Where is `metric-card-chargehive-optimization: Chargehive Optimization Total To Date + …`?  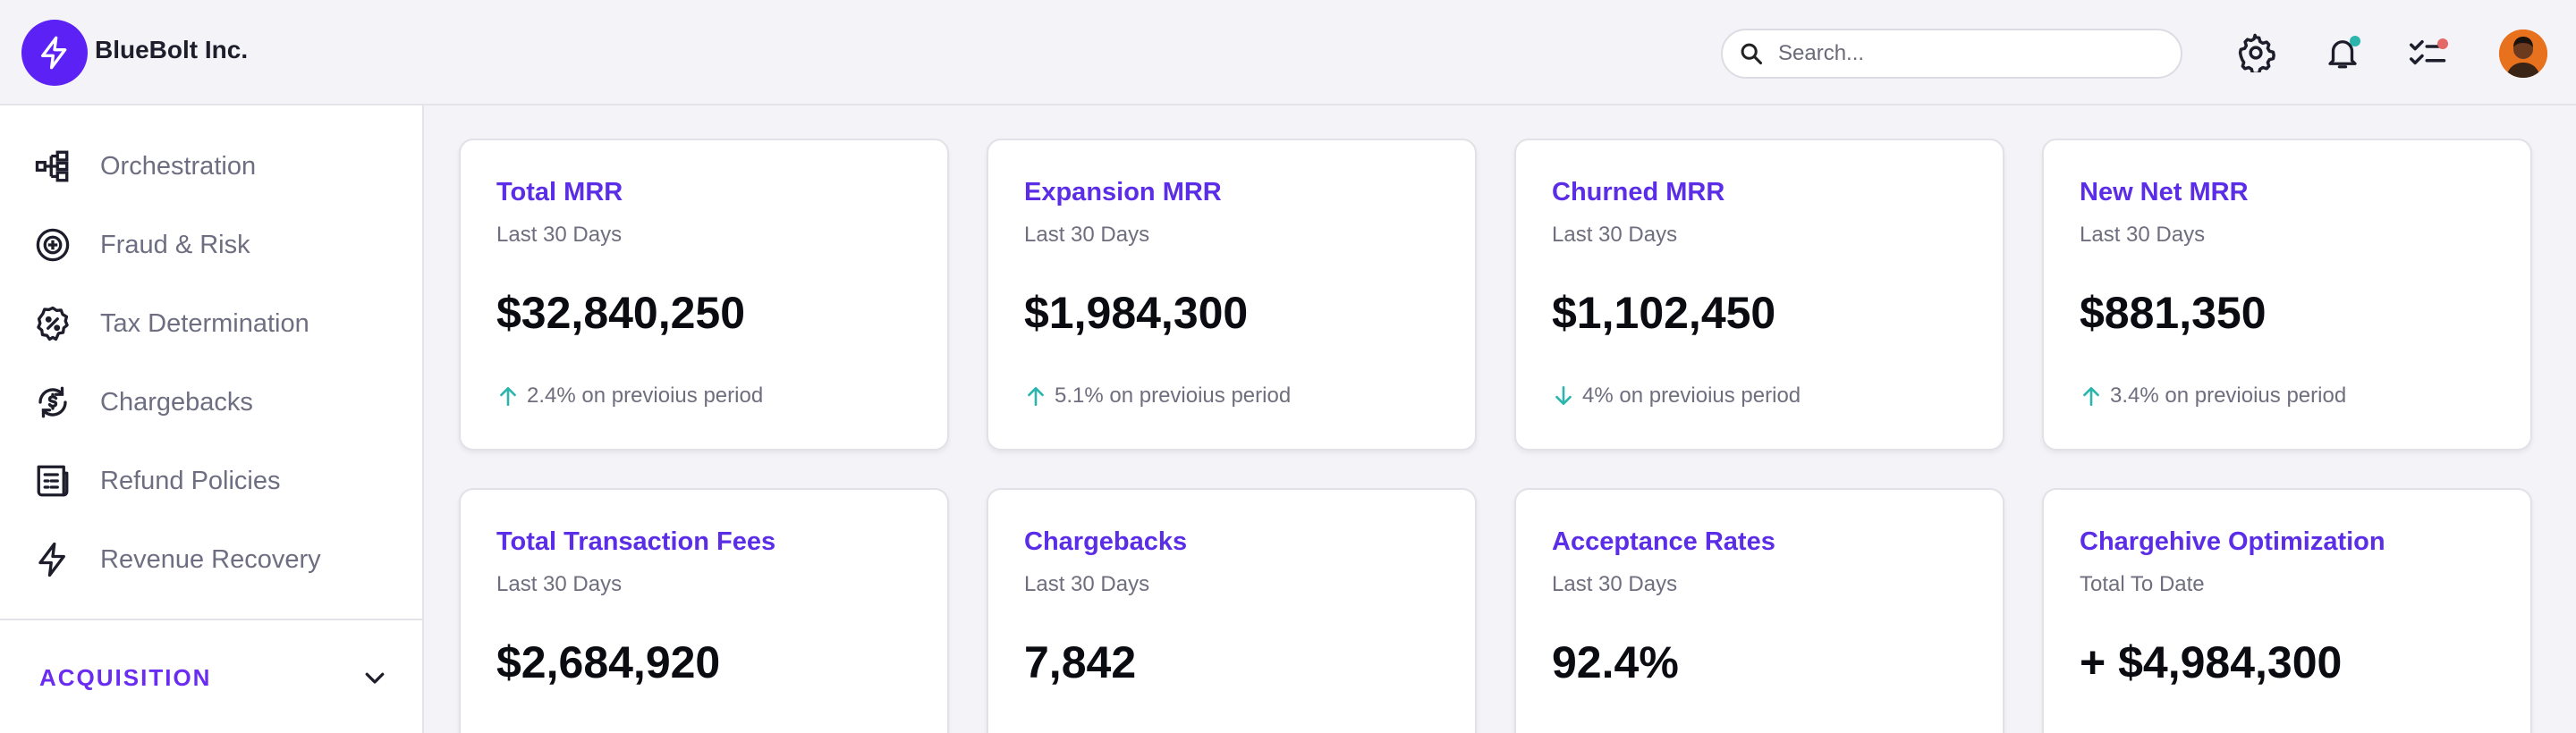 metric-card-chargehive-optimization: Chargehive Optimization Total To Date + … is located at coordinates (2287, 610).